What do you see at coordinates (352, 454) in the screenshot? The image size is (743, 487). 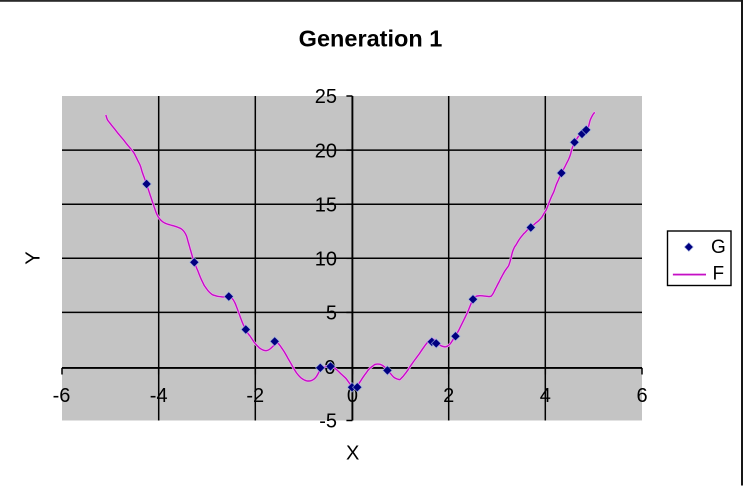 I see `svg-text: X` at bounding box center [352, 454].